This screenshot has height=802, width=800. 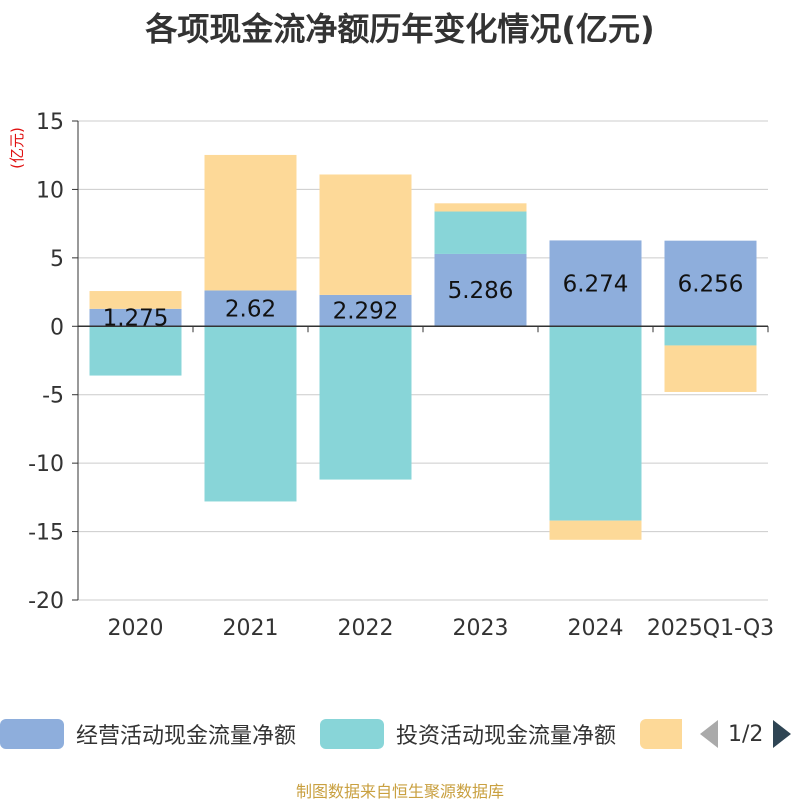 What do you see at coordinates (53, 396) in the screenshot?
I see `y-tick-label: -5` at bounding box center [53, 396].